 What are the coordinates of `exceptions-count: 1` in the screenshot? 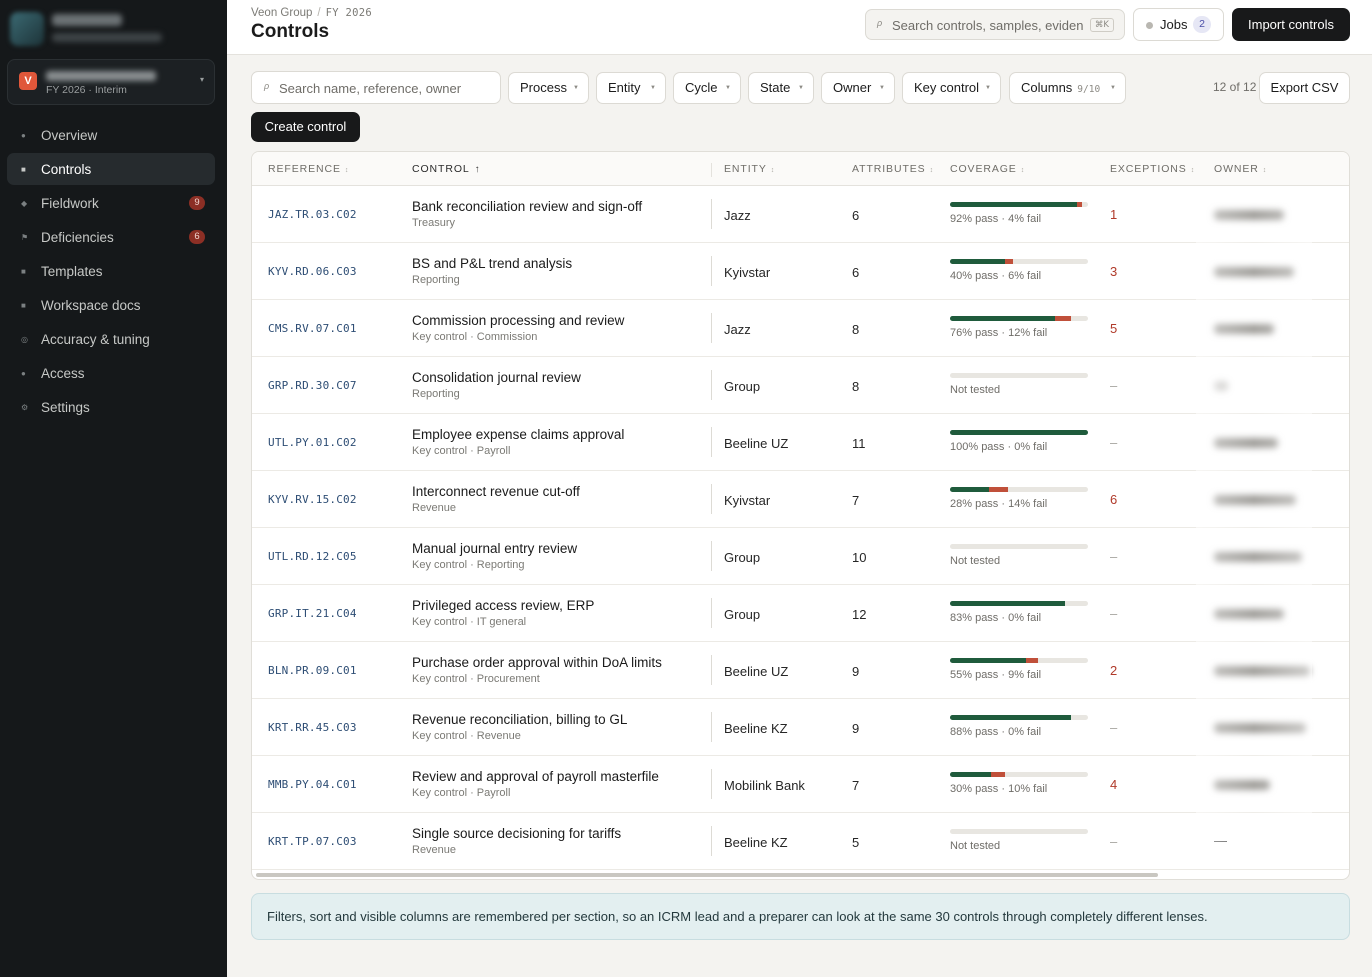 It's located at (1114, 214).